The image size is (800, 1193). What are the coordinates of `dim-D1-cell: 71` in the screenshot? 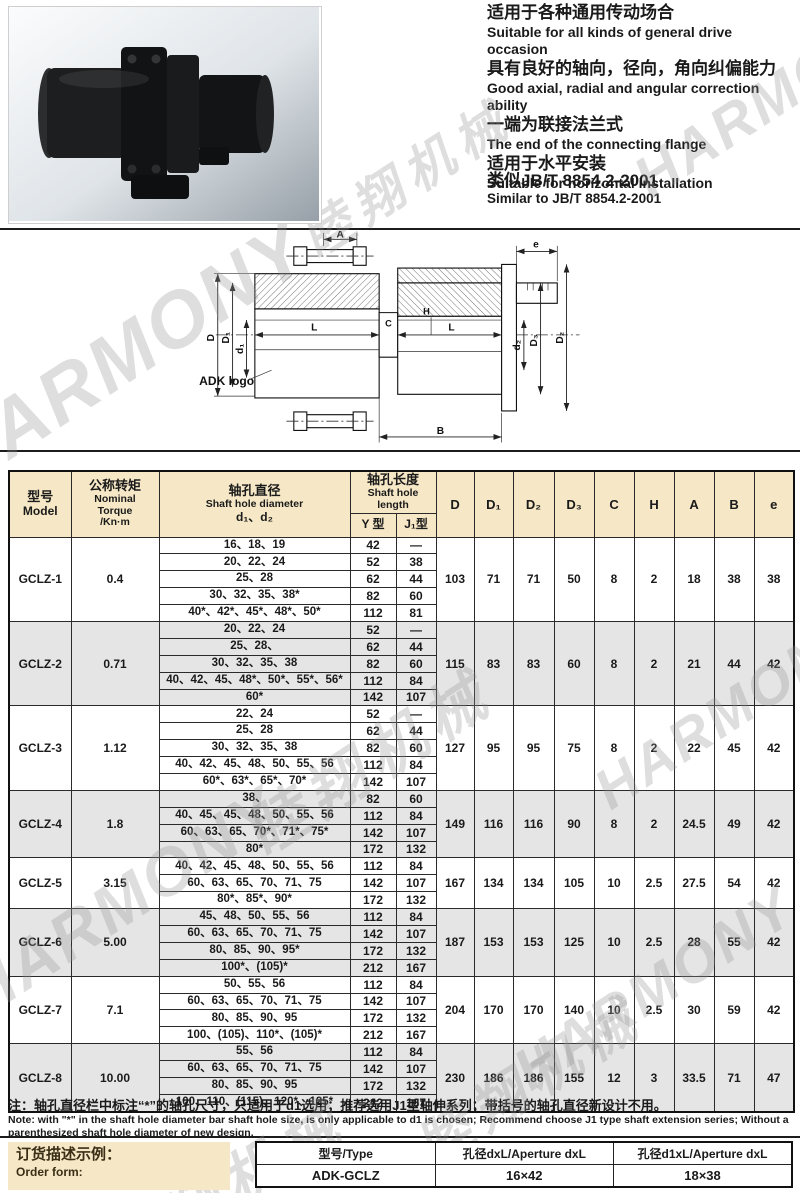 It's located at (493, 579).